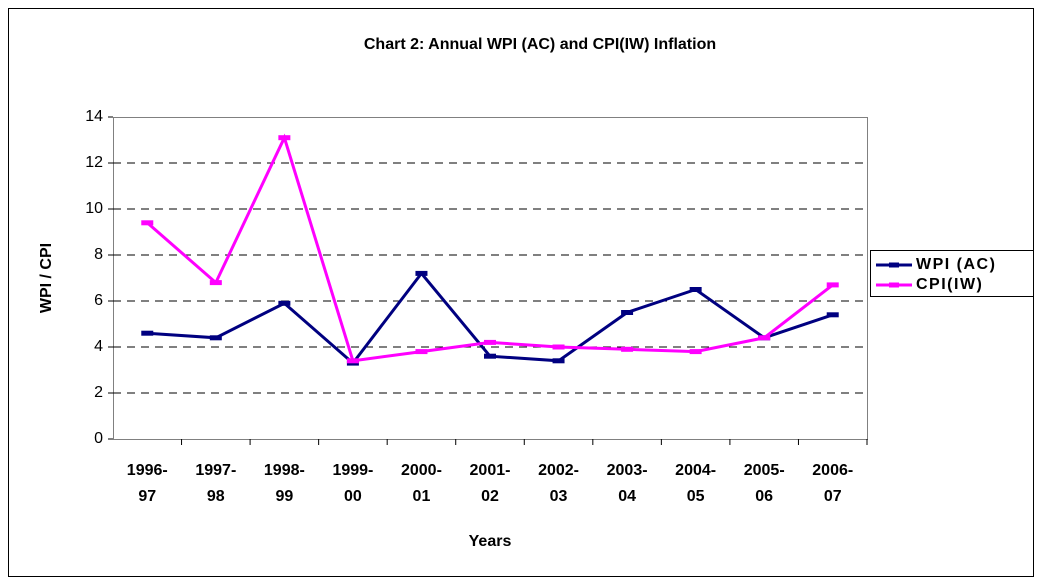 The width and height of the screenshot is (1042, 585). Describe the element at coordinates (147, 496) in the screenshot. I see `x-tick-label-line: 97` at that location.